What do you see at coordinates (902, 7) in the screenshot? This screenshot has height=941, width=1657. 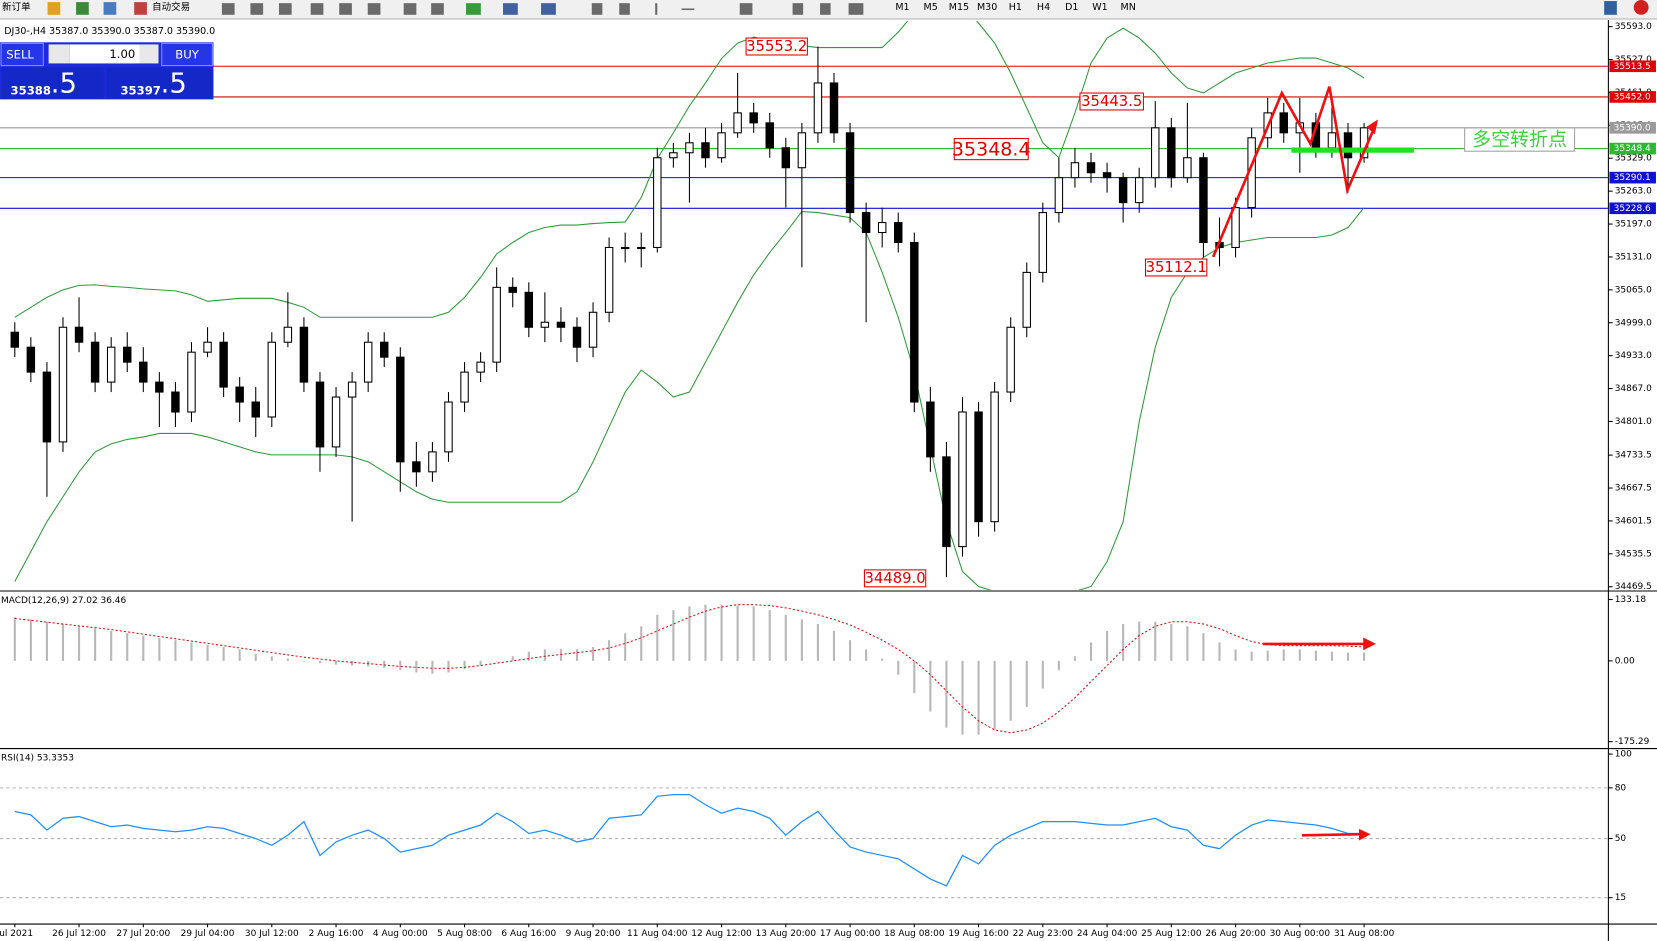 I see `timeframe-button: M1` at bounding box center [902, 7].